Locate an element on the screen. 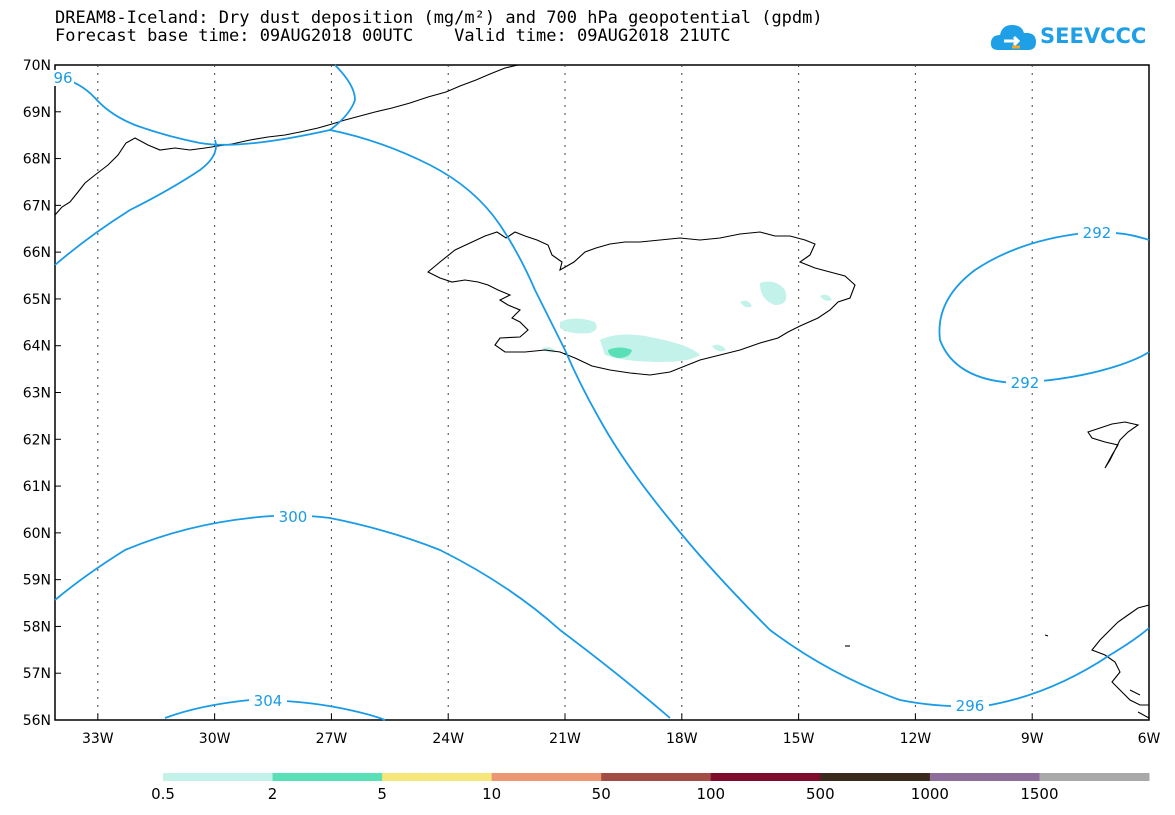  iceland-coastline is located at coordinates (641, 303).